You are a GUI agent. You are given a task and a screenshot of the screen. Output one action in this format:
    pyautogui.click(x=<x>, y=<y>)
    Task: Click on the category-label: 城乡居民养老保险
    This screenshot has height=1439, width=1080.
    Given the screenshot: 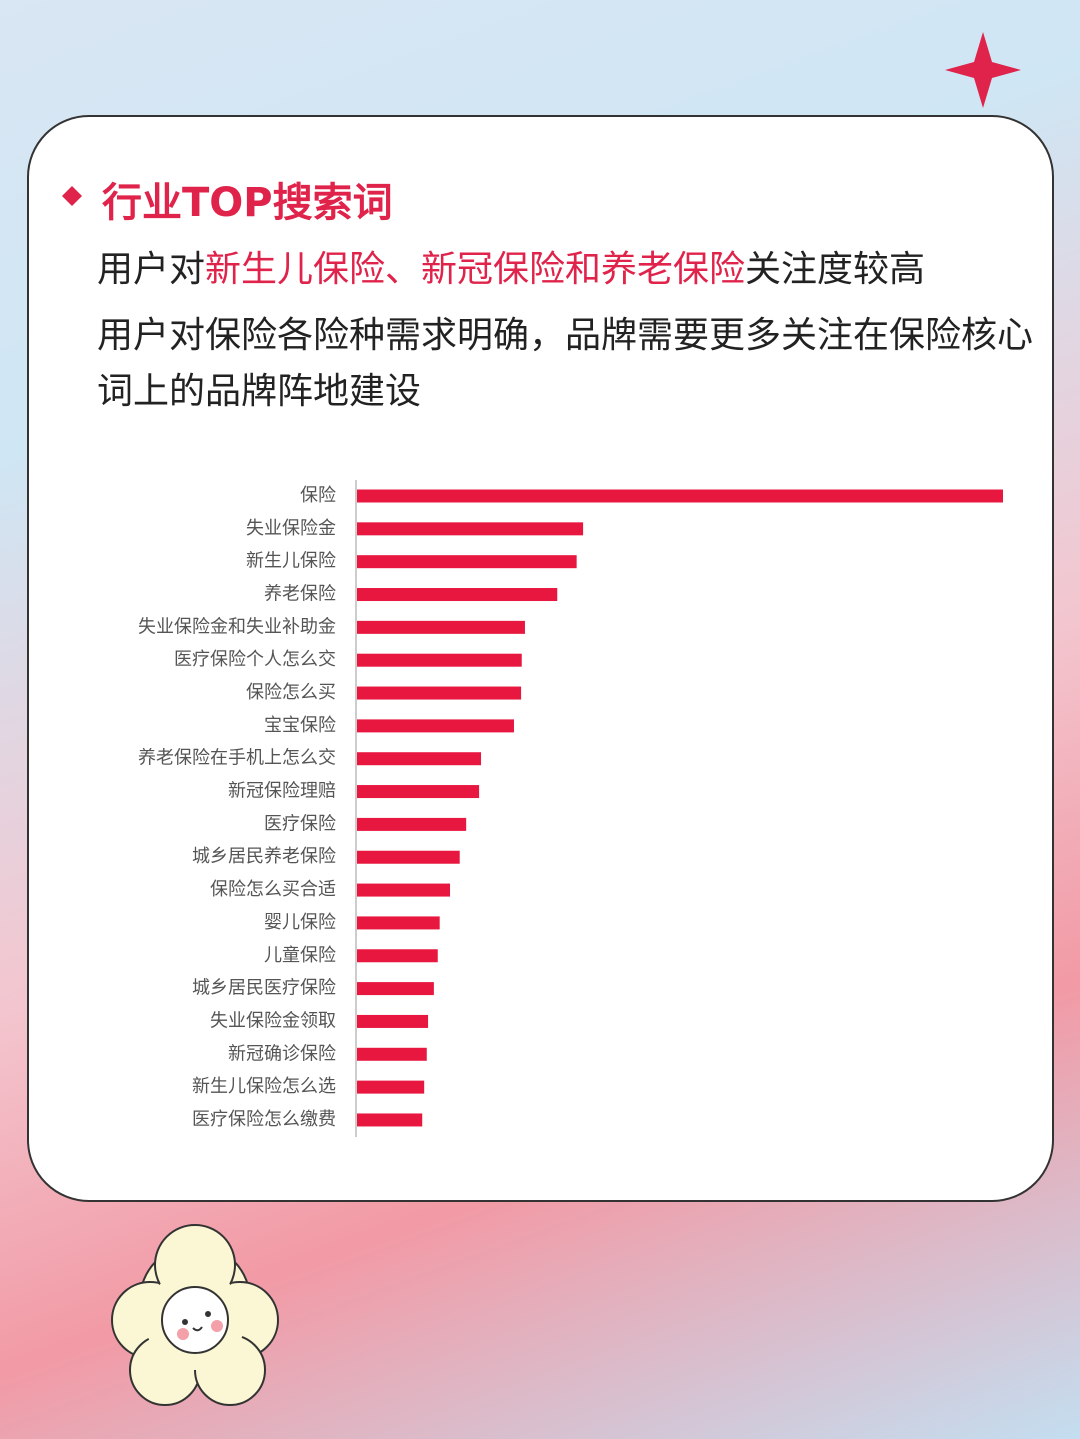 What is the action you would take?
    pyautogui.click(x=264, y=856)
    